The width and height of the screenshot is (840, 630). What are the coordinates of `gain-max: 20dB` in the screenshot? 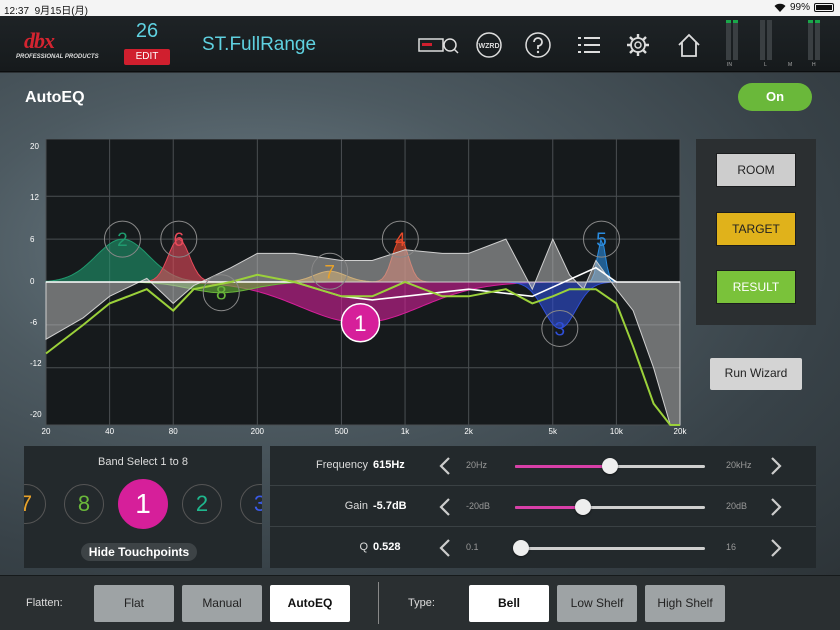 It's located at (737, 506).